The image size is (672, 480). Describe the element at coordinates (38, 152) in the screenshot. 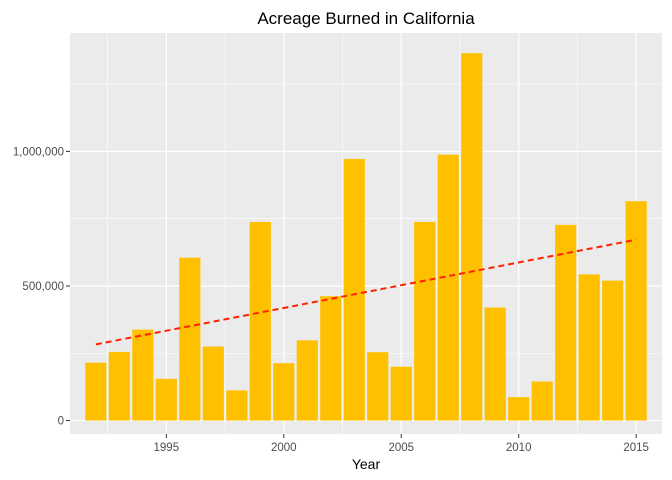

I see `y-tick-label-1000000: 1,000,000` at that location.